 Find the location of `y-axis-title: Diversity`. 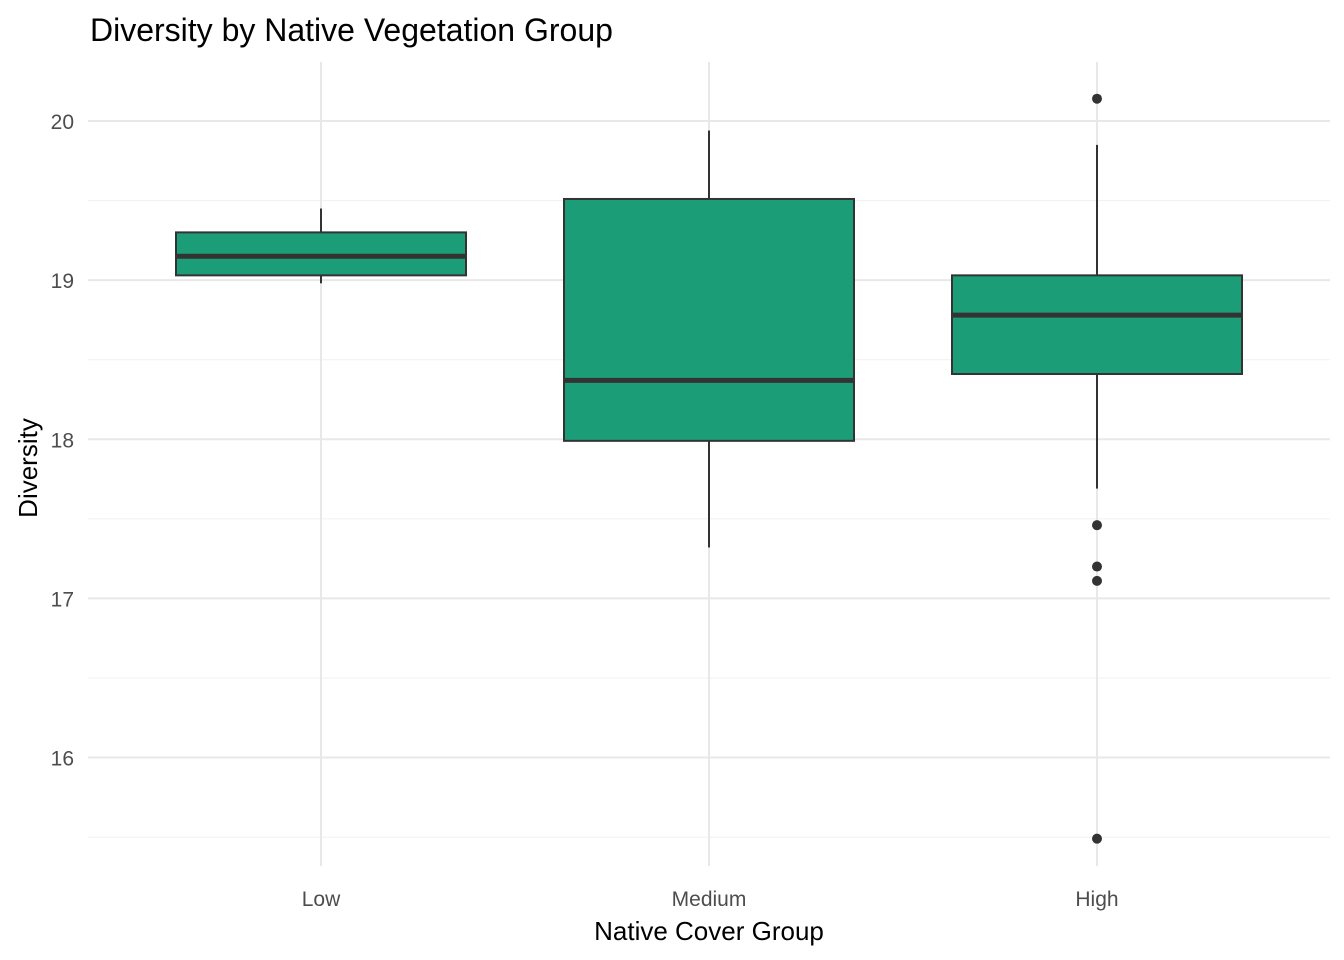

y-axis-title: Diversity is located at coordinates (28, 468).